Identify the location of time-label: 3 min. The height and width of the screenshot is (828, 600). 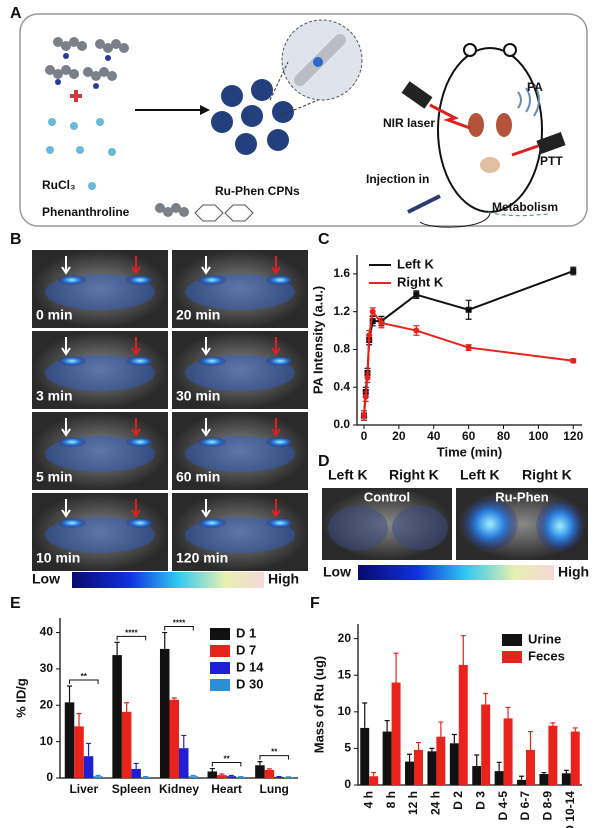
(54, 396).